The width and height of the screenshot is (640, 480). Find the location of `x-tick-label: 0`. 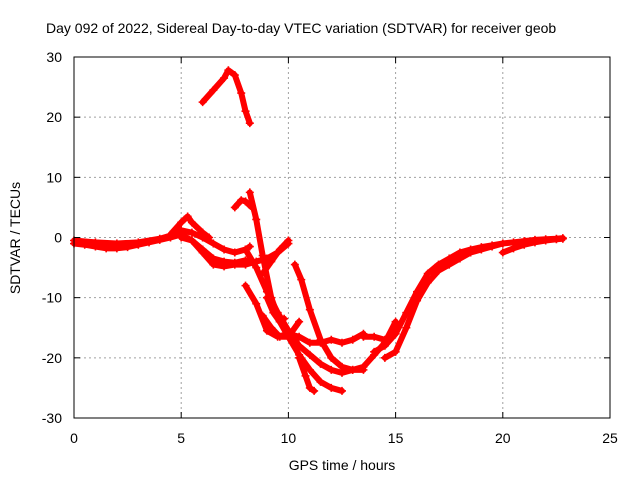

x-tick-label: 0 is located at coordinates (74, 438).